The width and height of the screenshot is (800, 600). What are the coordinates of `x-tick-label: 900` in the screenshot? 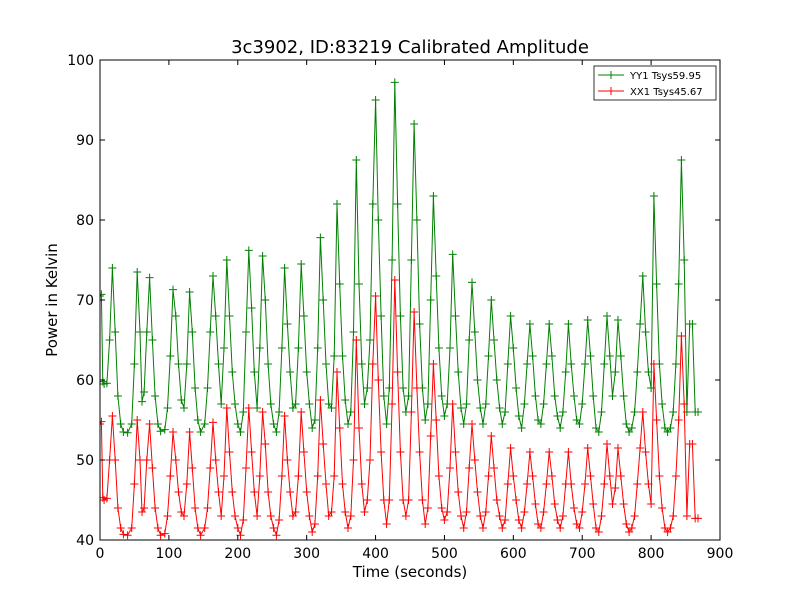 It's located at (720, 554).